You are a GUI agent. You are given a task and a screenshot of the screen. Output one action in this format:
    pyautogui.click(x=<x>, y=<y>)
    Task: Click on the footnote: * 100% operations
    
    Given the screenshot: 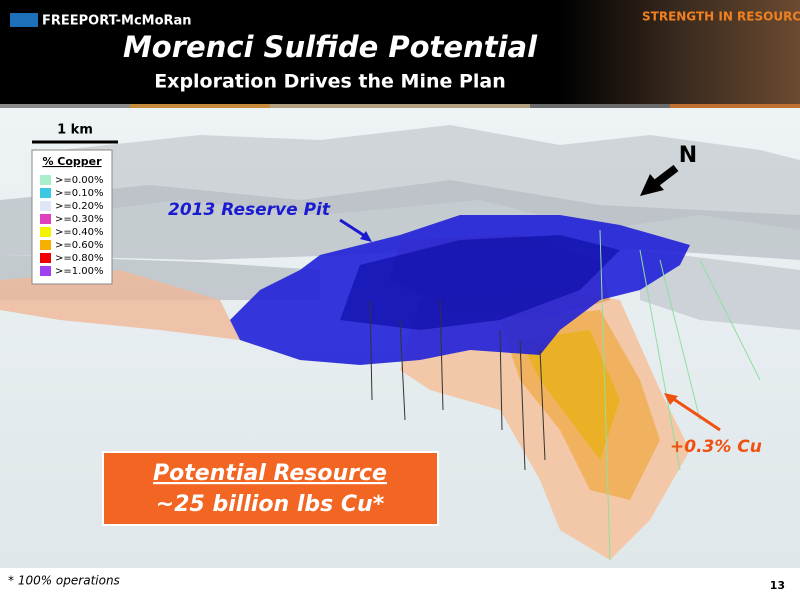 What is the action you would take?
    pyautogui.click(x=64, y=581)
    